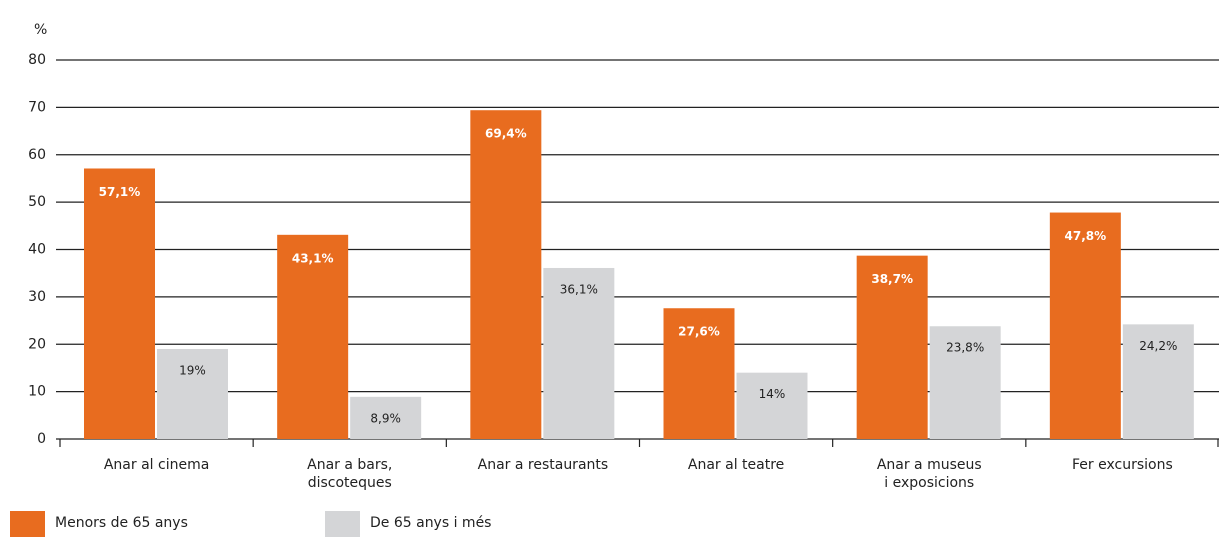 The image size is (1219, 538). Describe the element at coordinates (965, 348) in the screenshot. I see `value-label: 23,8%` at that location.